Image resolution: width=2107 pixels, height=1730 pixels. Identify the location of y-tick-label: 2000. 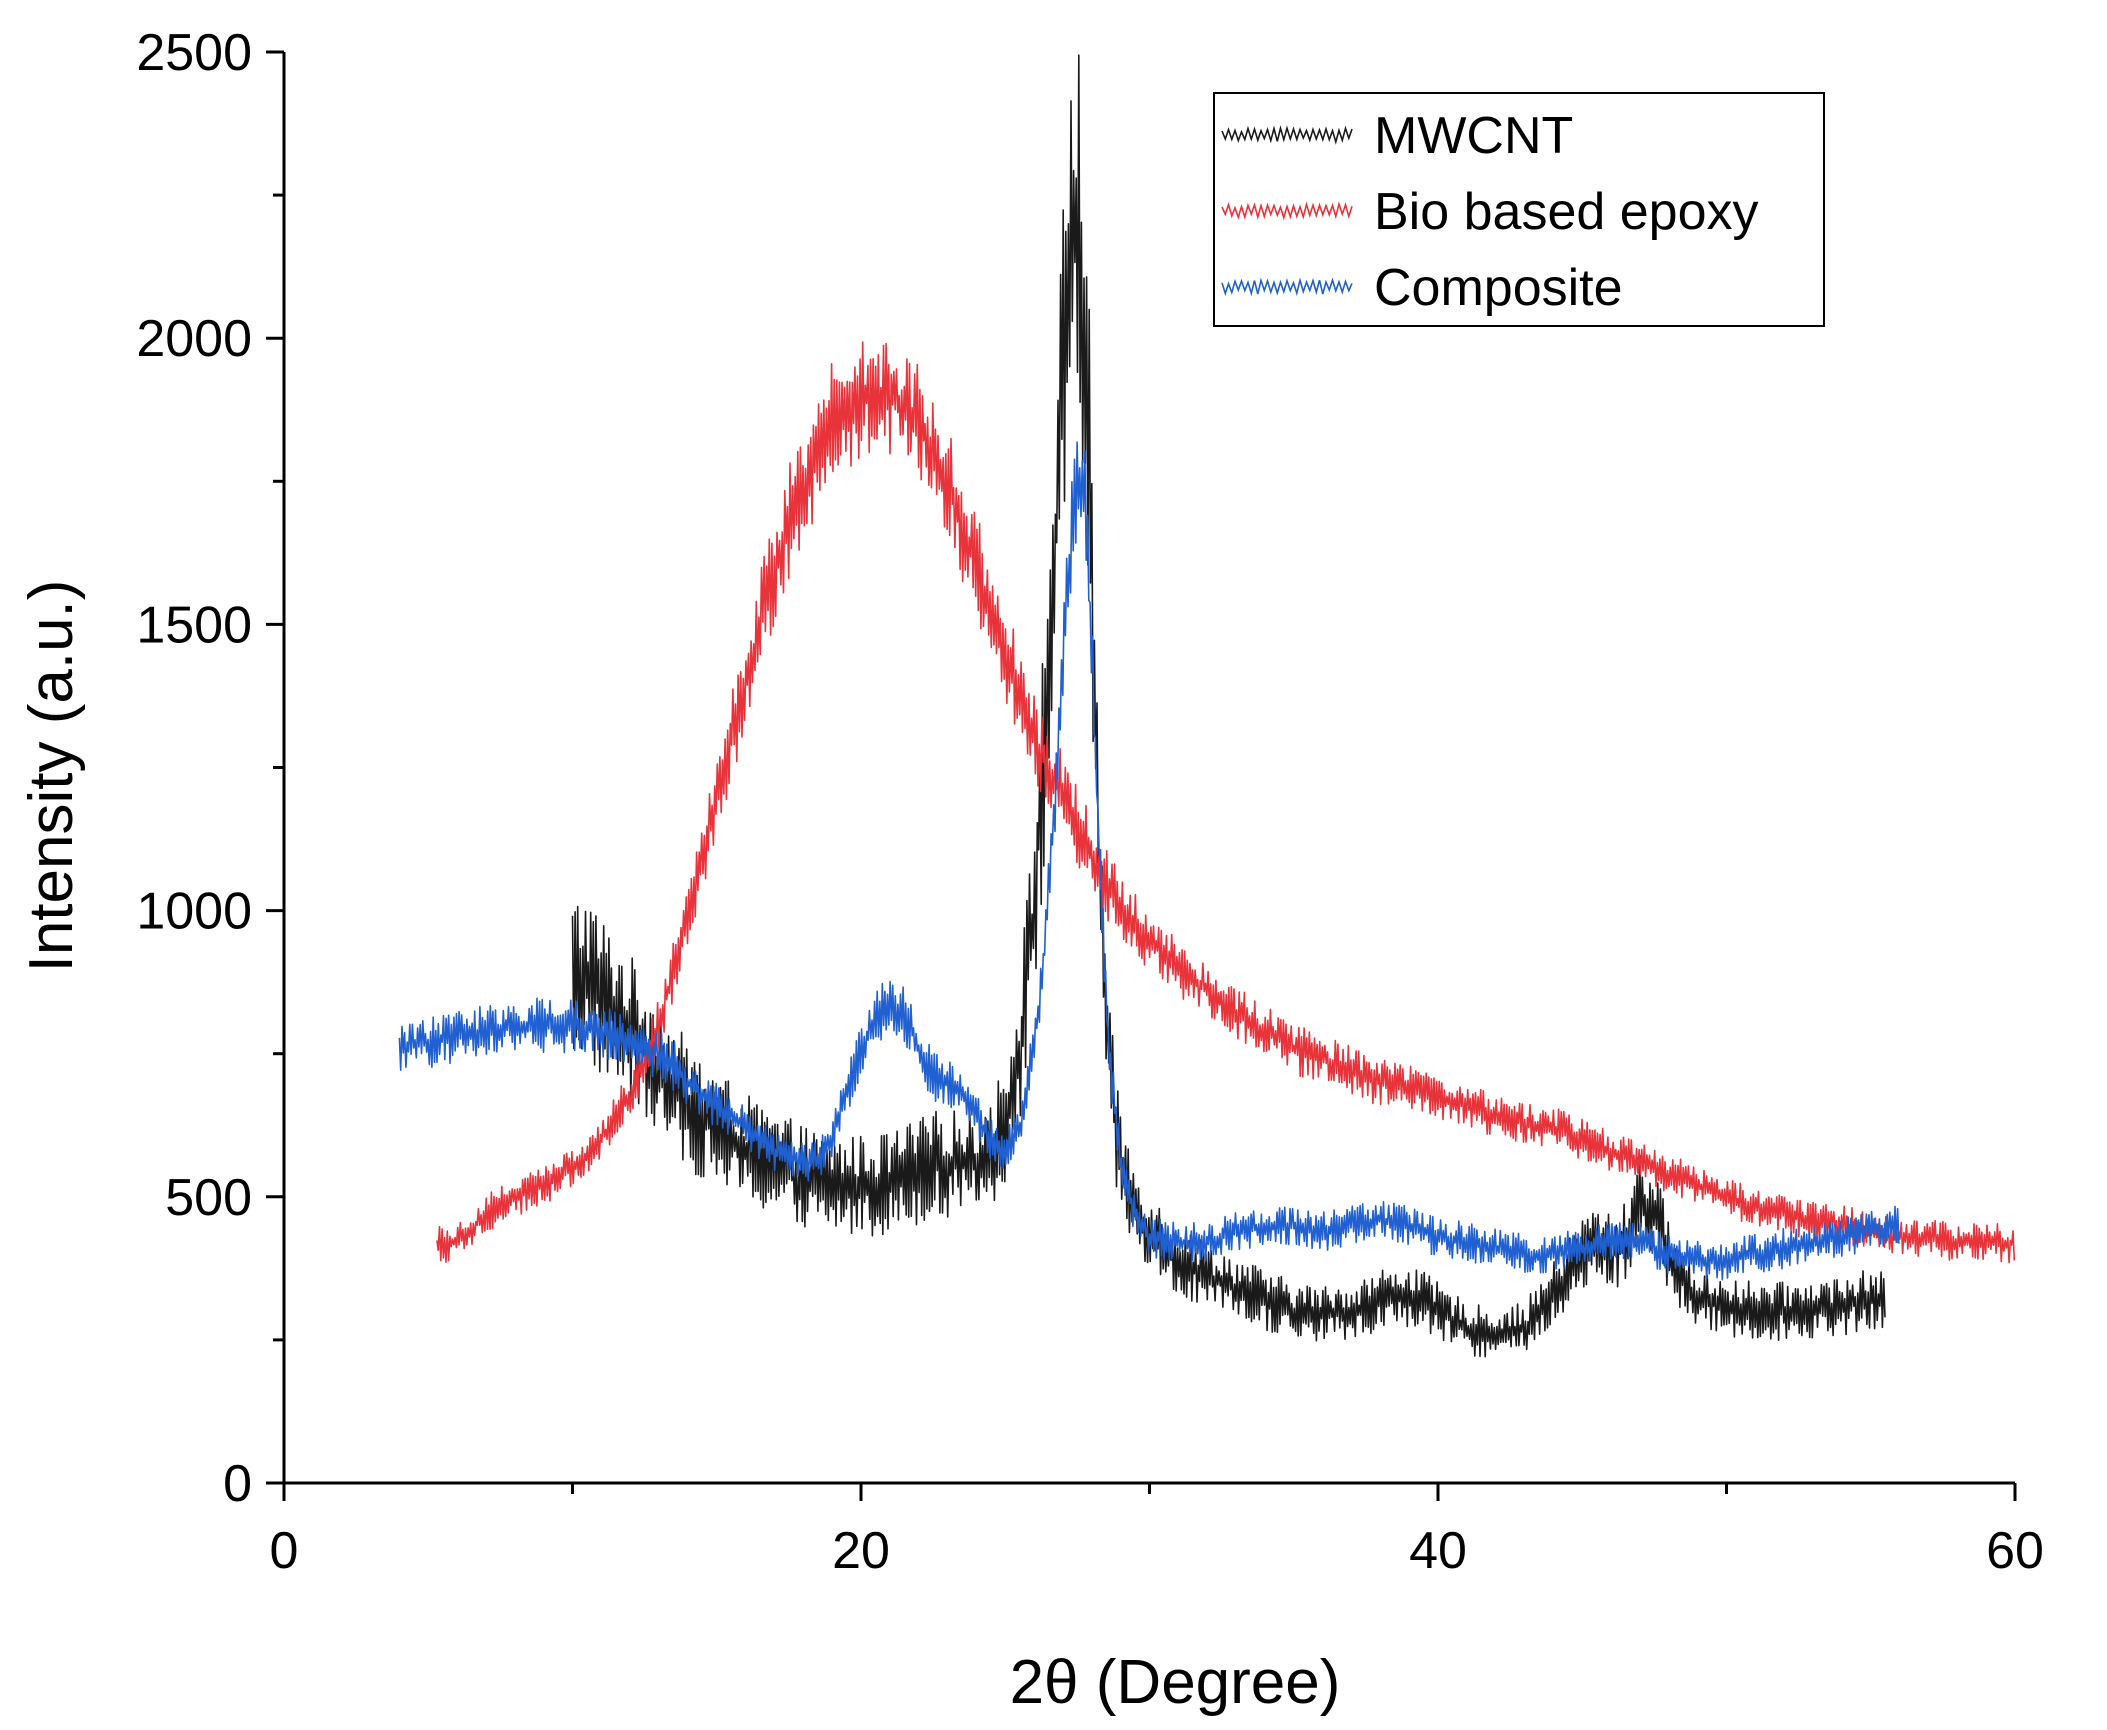
(194, 339).